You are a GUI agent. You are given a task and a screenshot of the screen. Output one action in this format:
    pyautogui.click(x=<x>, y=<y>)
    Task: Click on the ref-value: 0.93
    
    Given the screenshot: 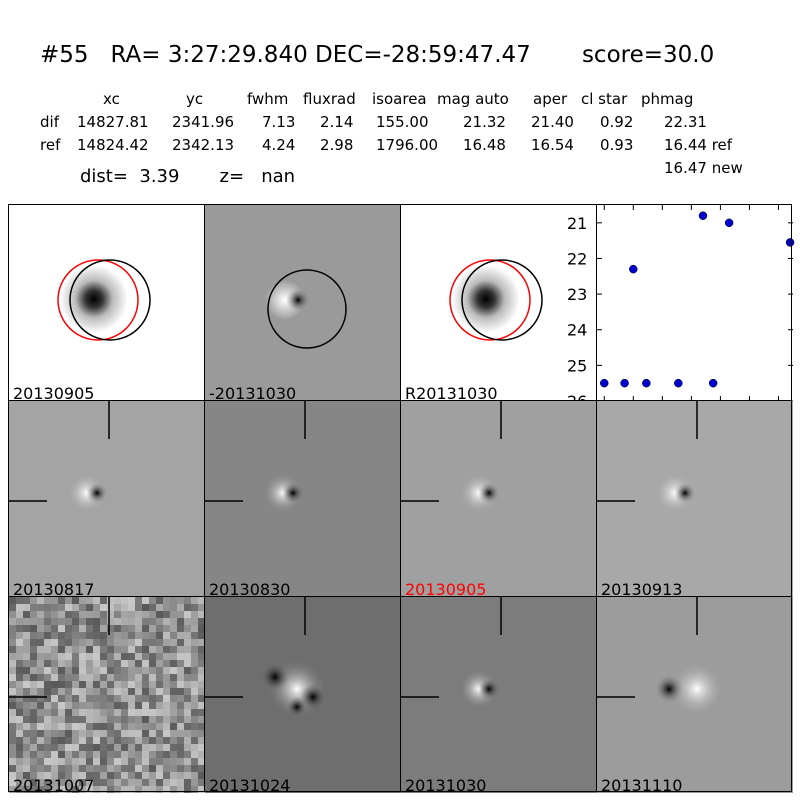 What is the action you would take?
    pyautogui.click(x=617, y=145)
    